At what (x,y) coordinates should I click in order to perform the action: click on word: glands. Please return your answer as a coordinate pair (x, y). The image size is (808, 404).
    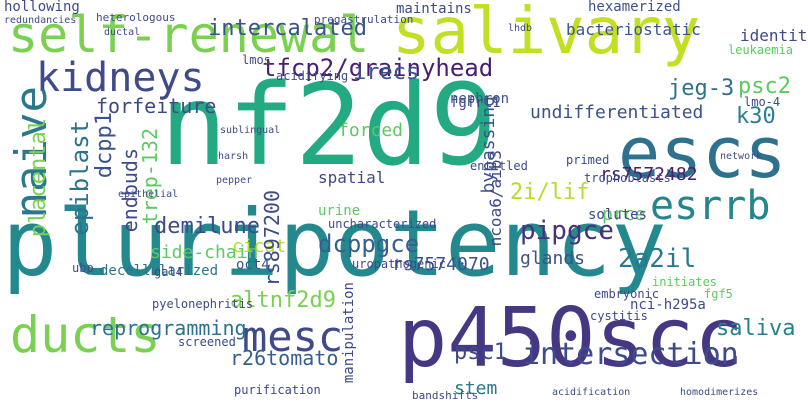
    Looking at the image, I should click on (553, 258).